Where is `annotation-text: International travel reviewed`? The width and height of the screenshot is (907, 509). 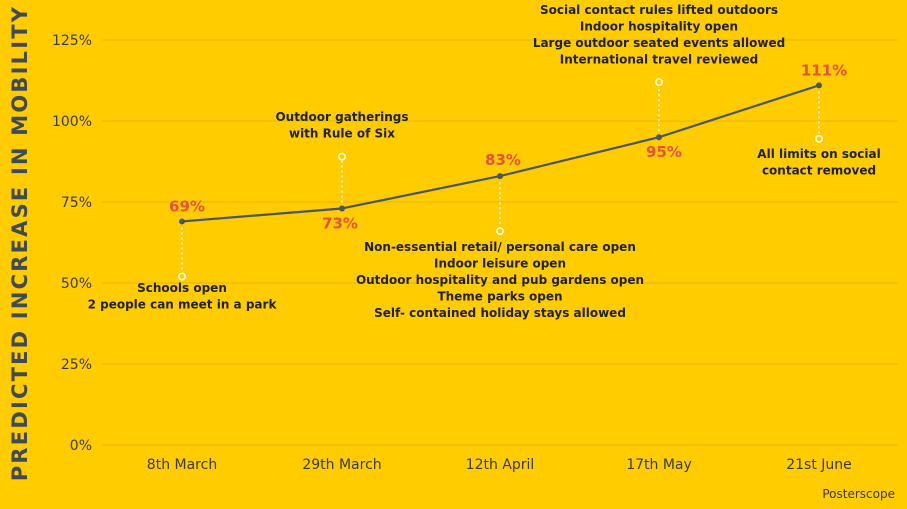 annotation-text: International travel reviewed is located at coordinates (659, 60).